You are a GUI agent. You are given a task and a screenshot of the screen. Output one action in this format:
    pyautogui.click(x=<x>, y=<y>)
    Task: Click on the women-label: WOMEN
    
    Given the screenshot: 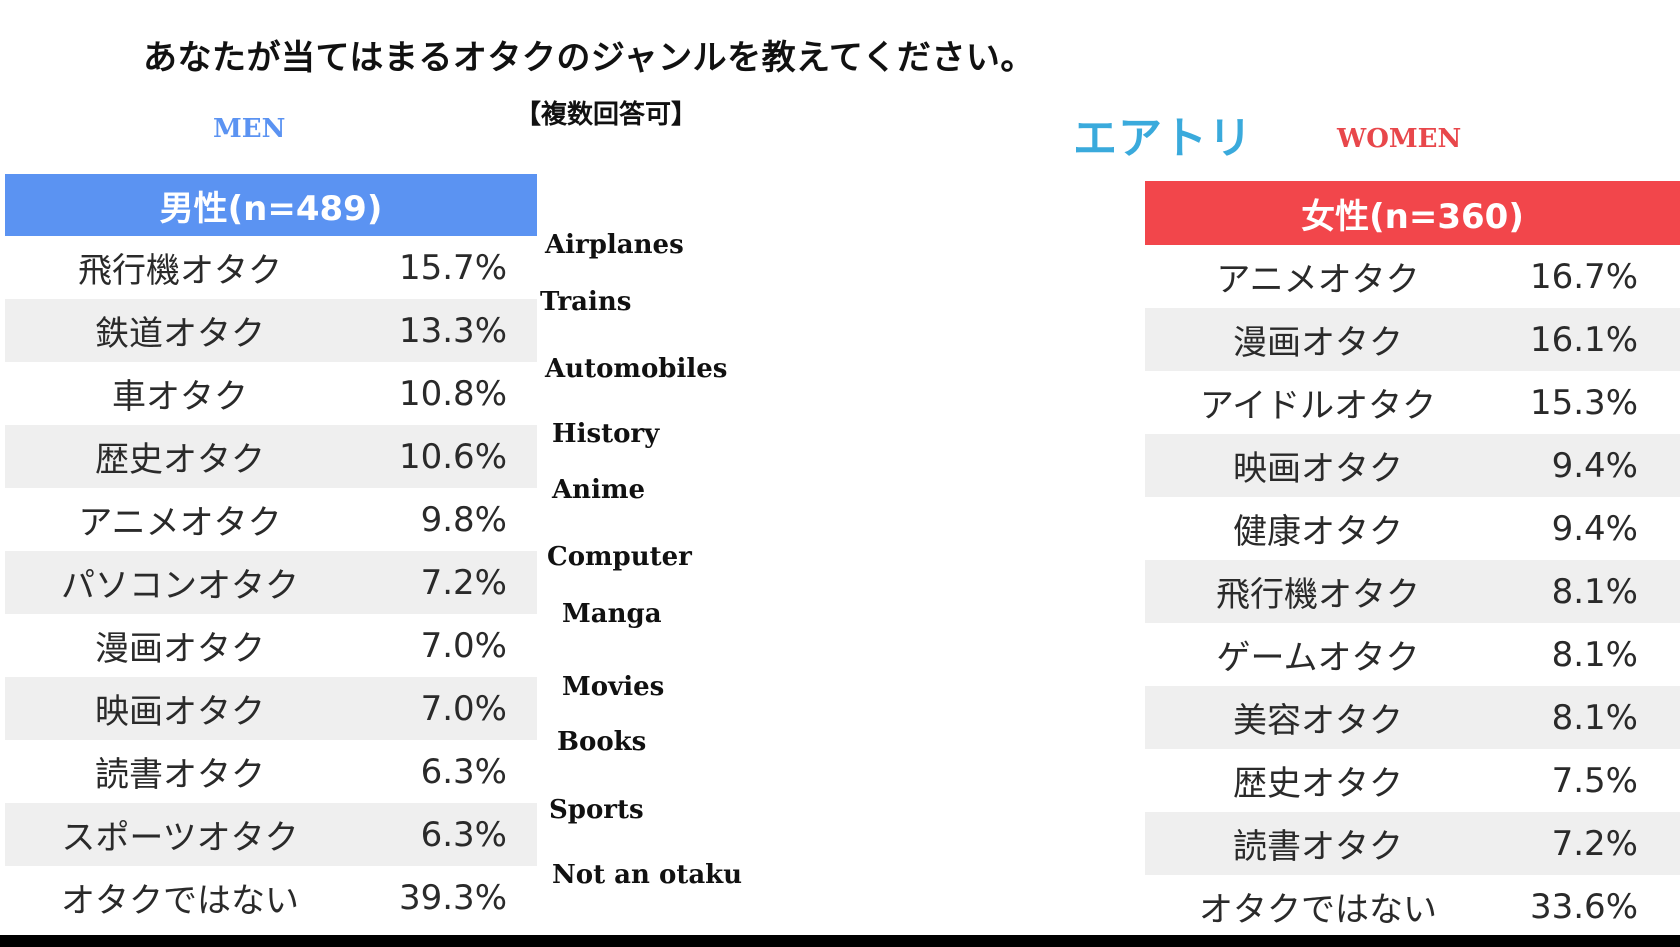 What is the action you would take?
    pyautogui.click(x=1399, y=139)
    